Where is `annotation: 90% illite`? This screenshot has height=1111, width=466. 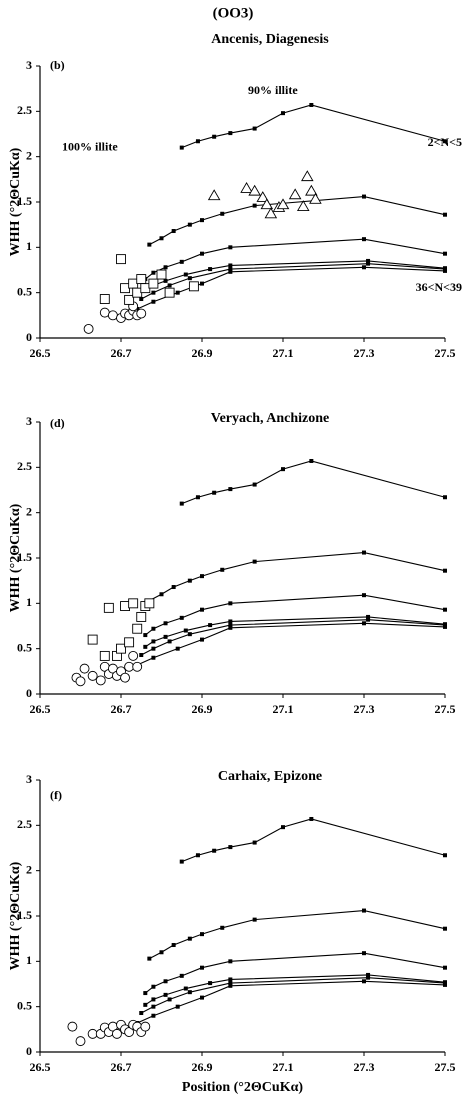
annotation: 90% illite is located at coordinates (273, 90).